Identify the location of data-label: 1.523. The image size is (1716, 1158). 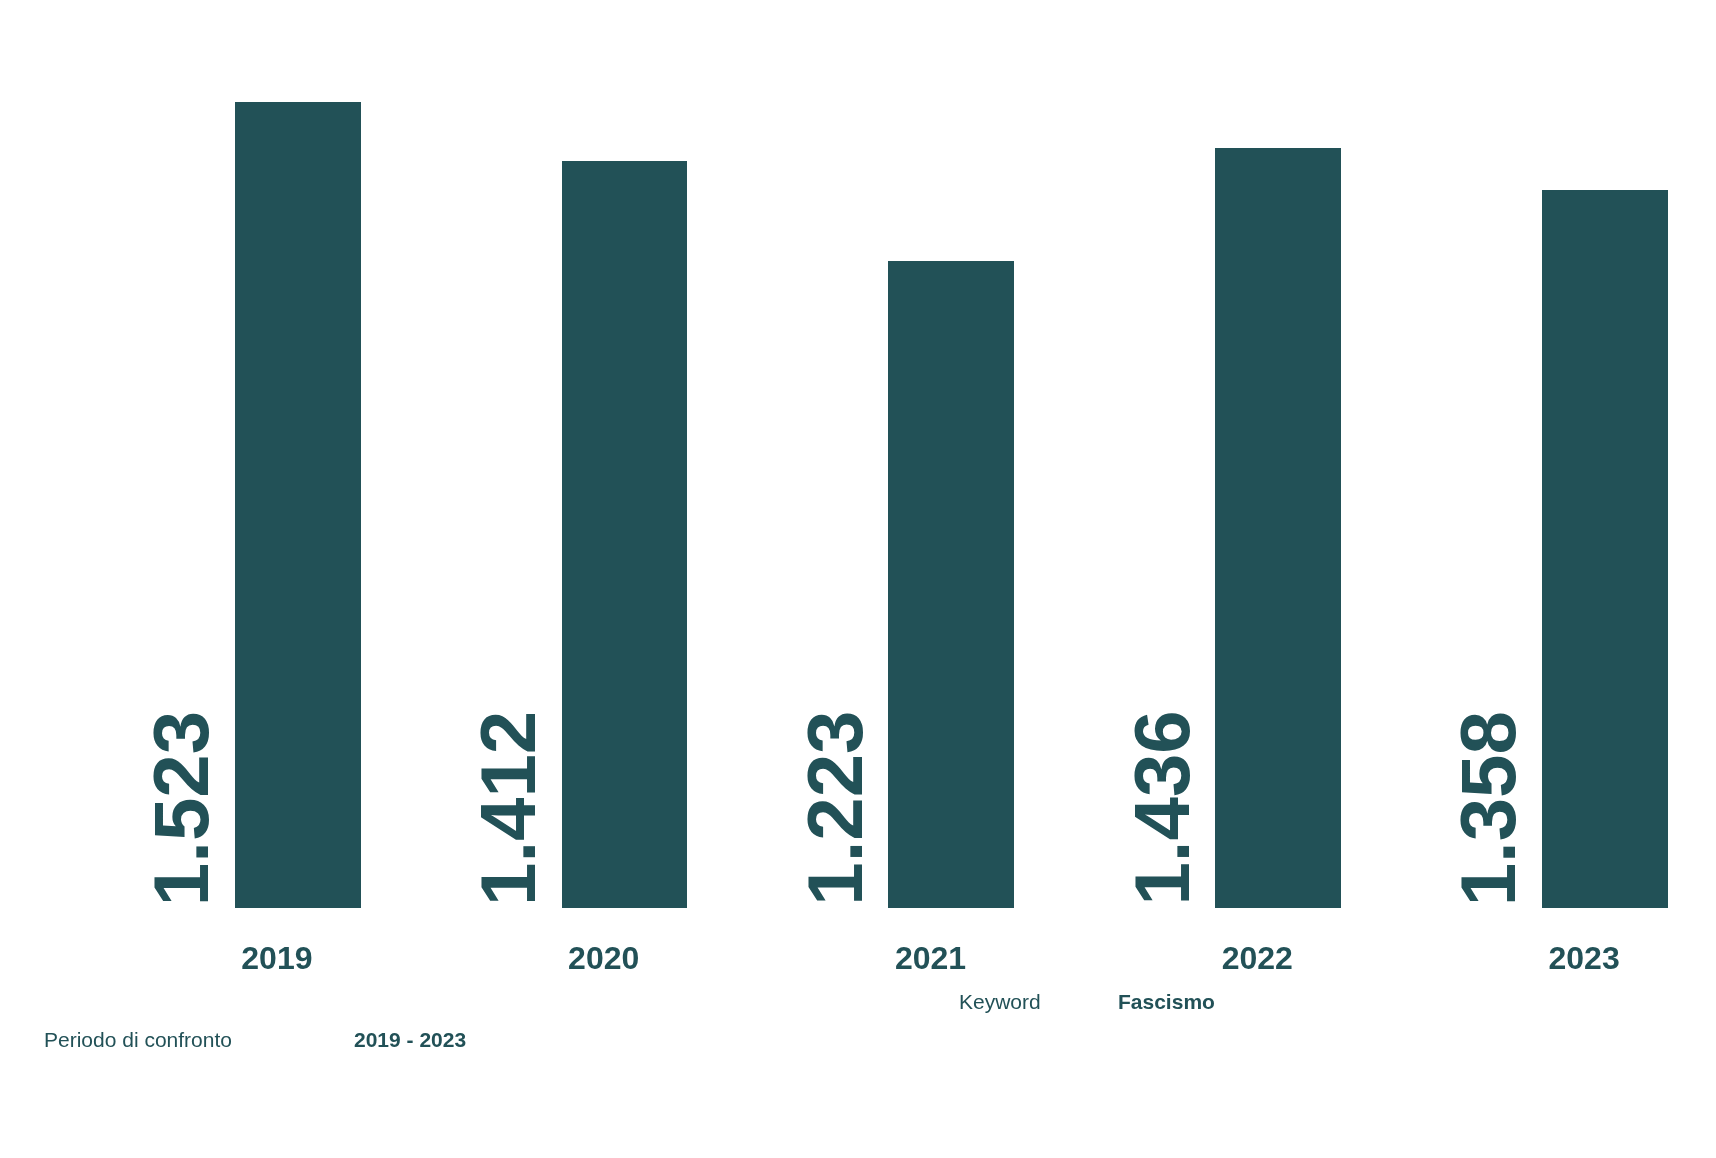
(181, 808).